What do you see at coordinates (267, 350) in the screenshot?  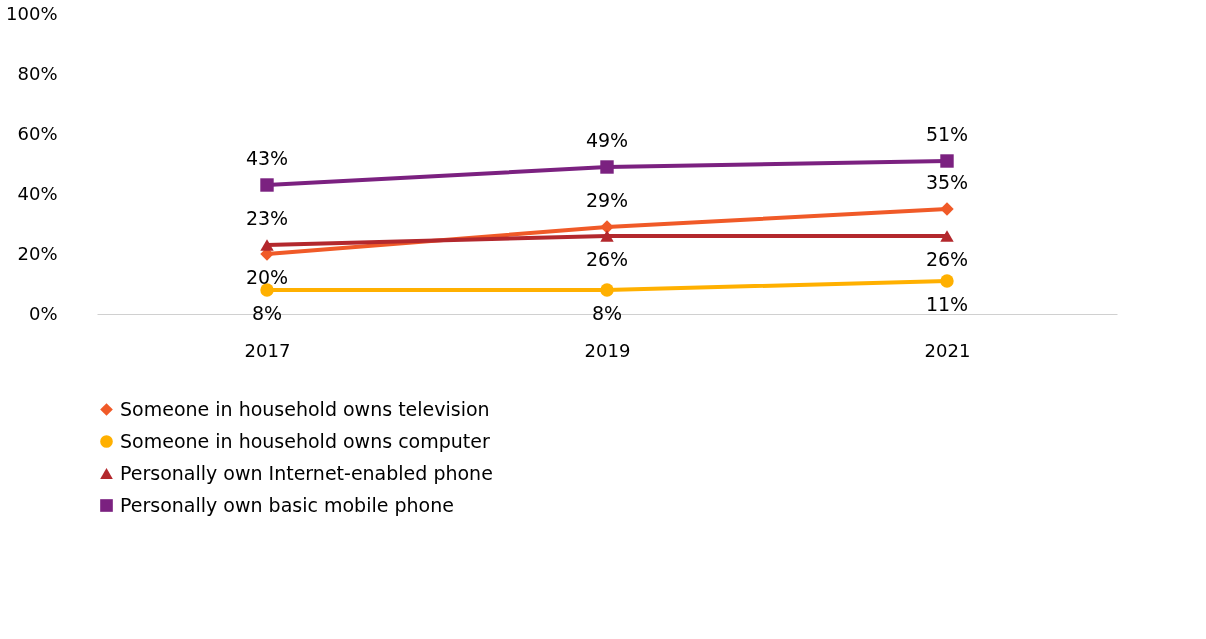 I see `x-tick-label: 2017` at bounding box center [267, 350].